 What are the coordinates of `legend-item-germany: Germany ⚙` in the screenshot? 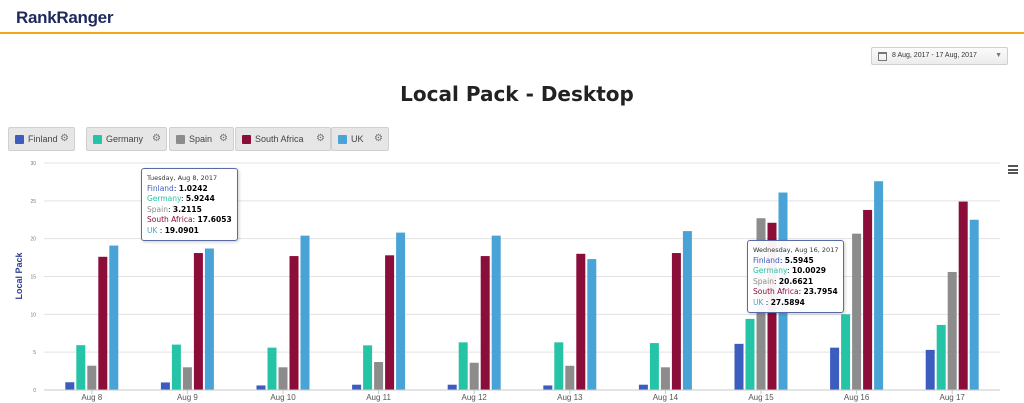 It's located at (126, 139).